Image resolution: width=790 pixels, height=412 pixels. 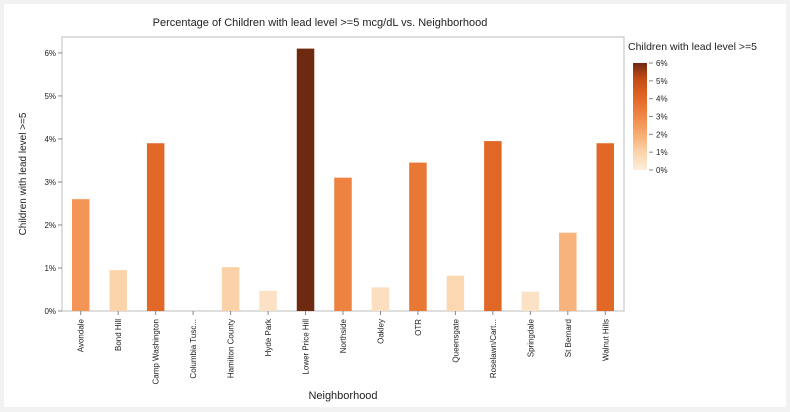 I want to click on y-tick-label: 4%, so click(x=50, y=139).